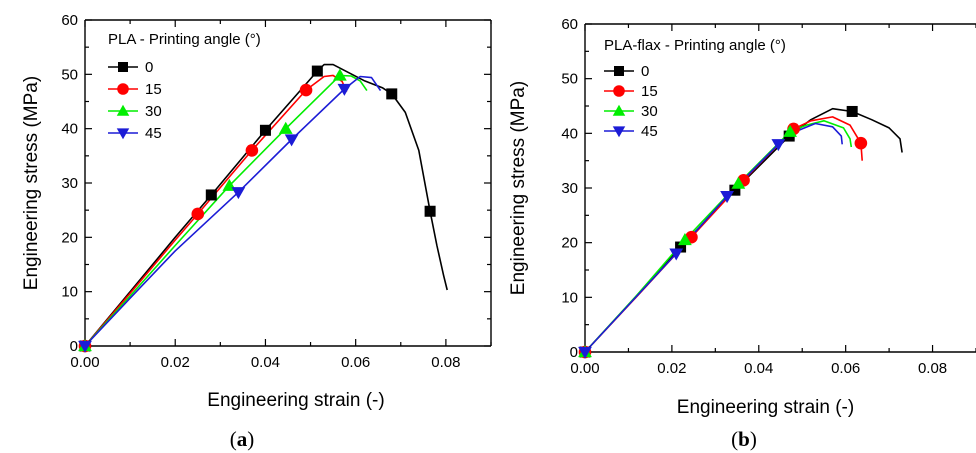 This screenshot has width=976, height=453. I want to click on legend: PLA-flax - Printing angle (°) 0 15 30 45, so click(695, 88).